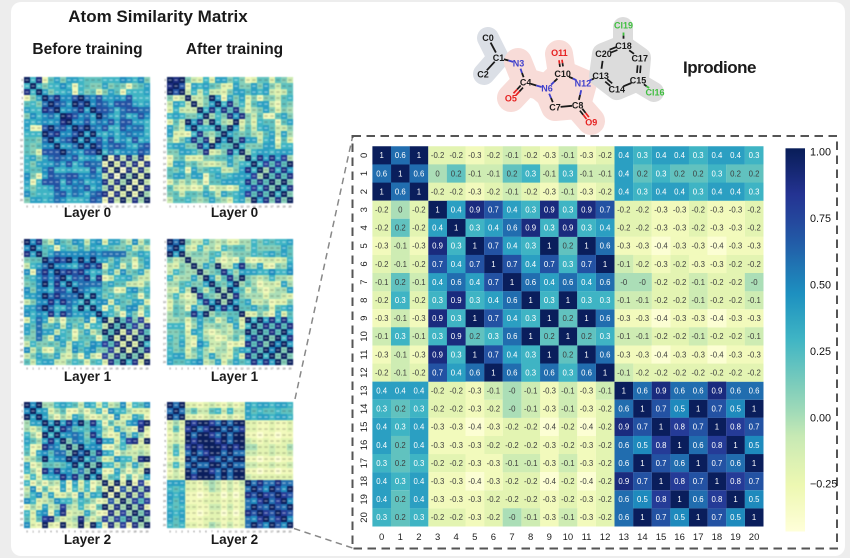 This screenshot has height=558, width=850. Describe the element at coordinates (716, 409) in the screenshot. I see `svg-text: 0.7` at that location.